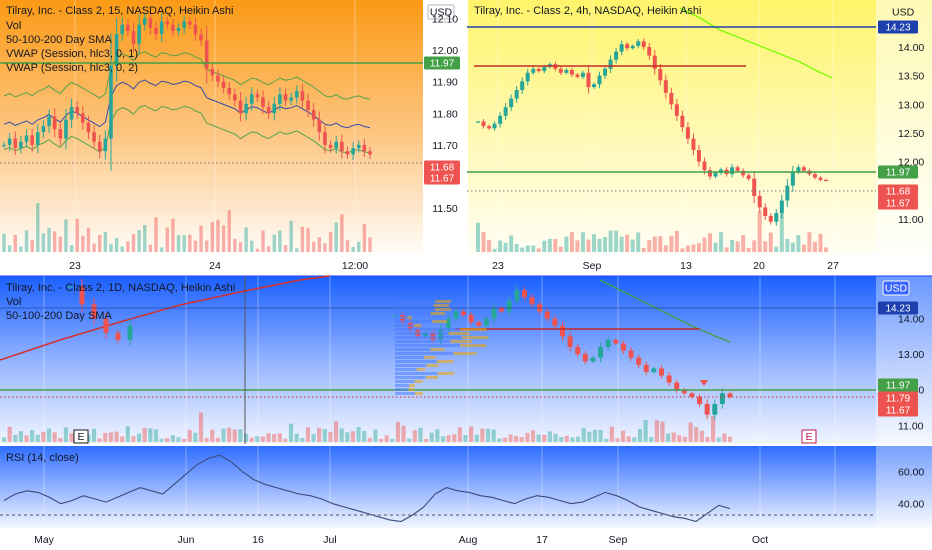  What do you see at coordinates (897, 309) in the screenshot?
I see `bl-price-tag-0: 14.23` at bounding box center [897, 309].